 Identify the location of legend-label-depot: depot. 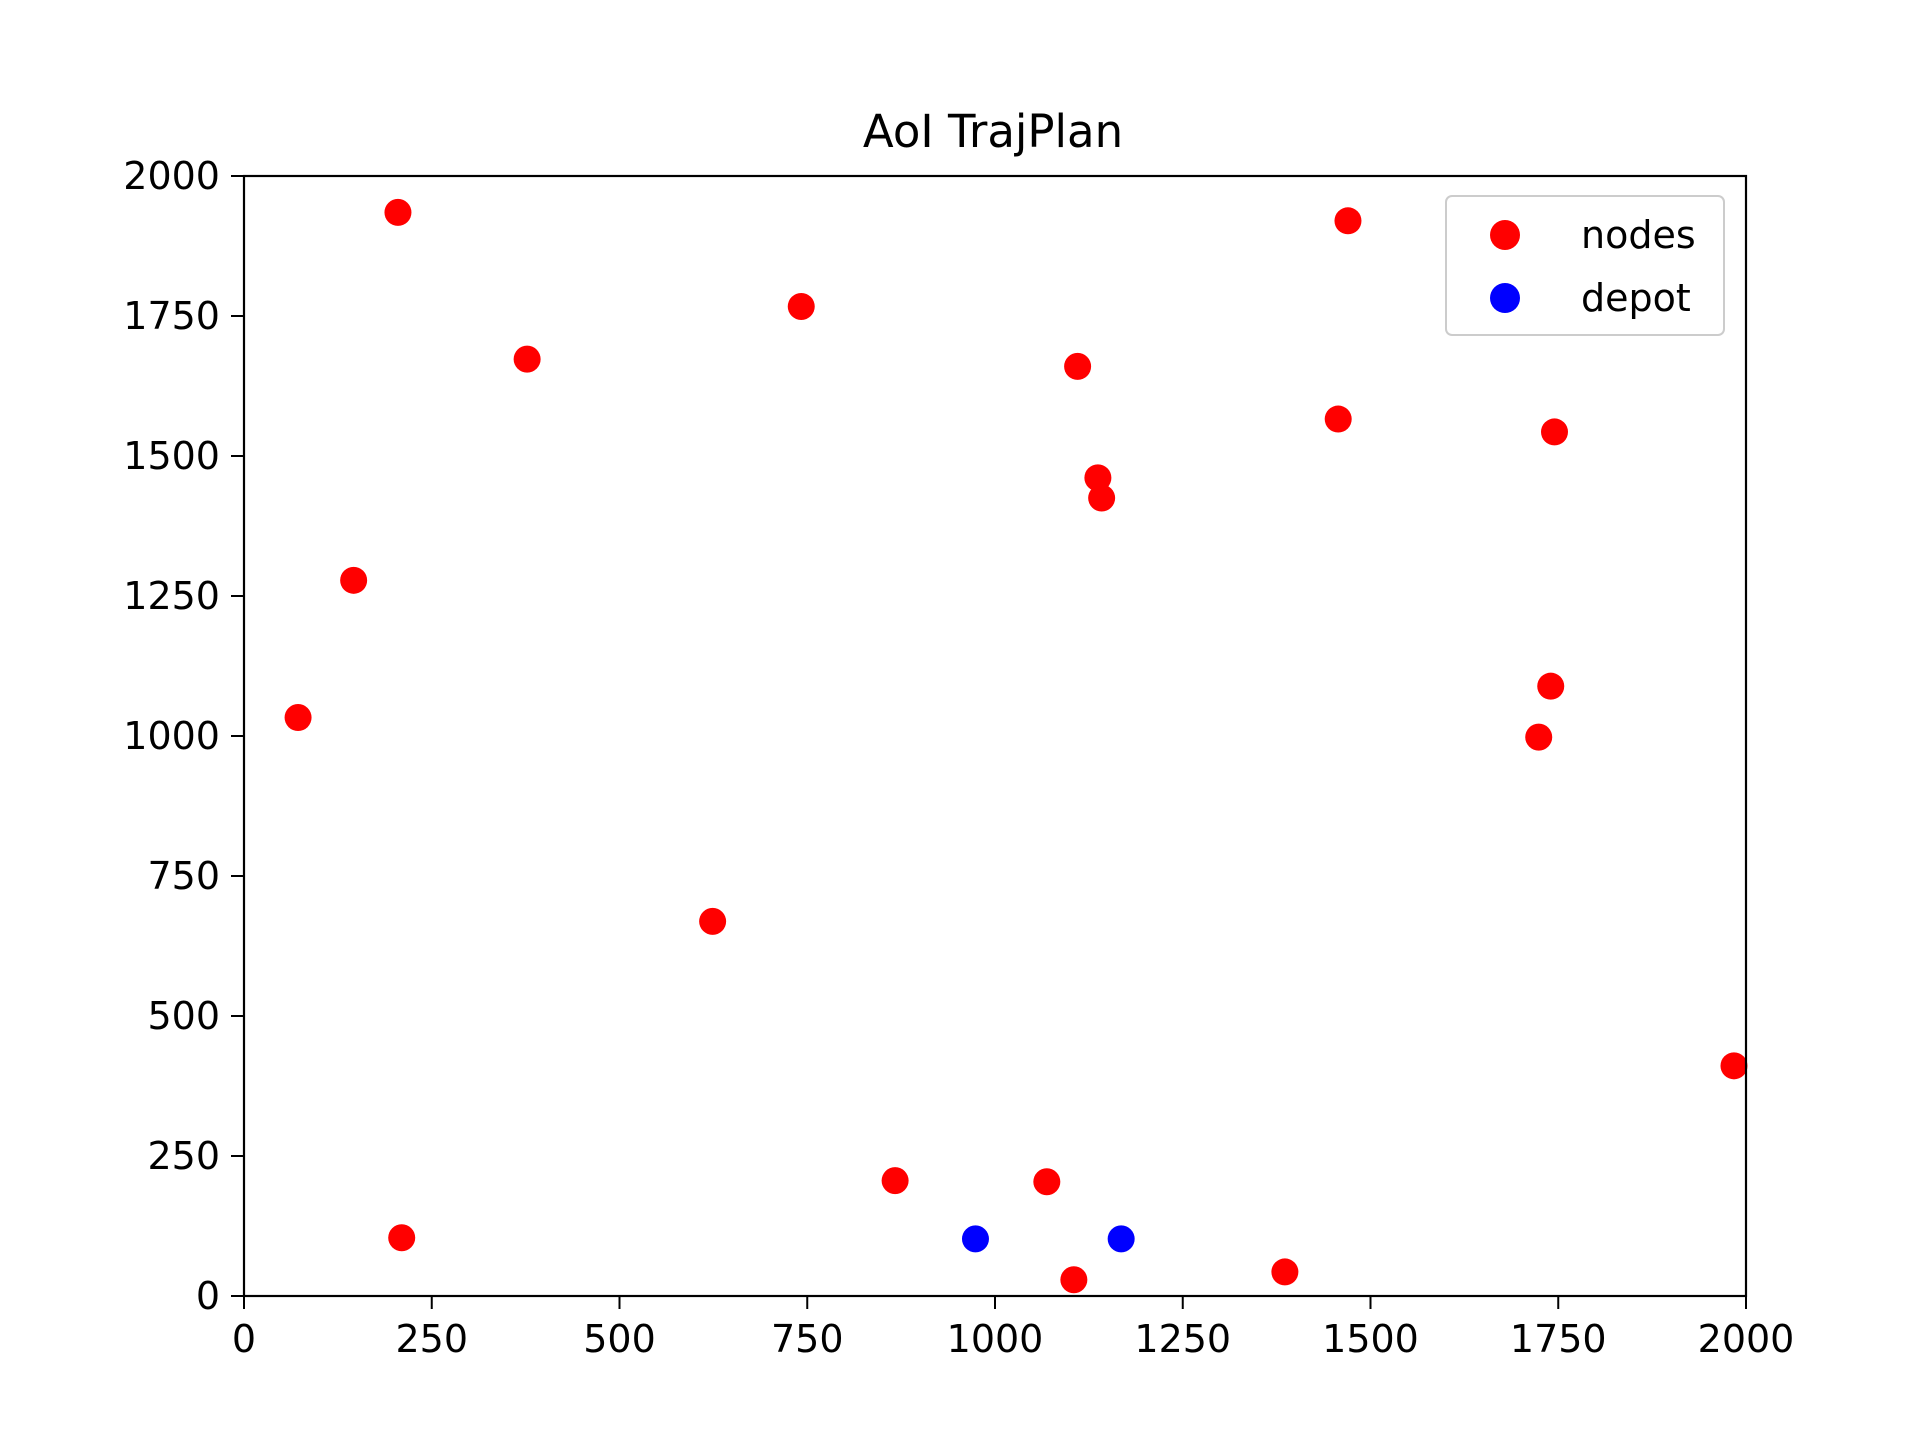
(1636, 298).